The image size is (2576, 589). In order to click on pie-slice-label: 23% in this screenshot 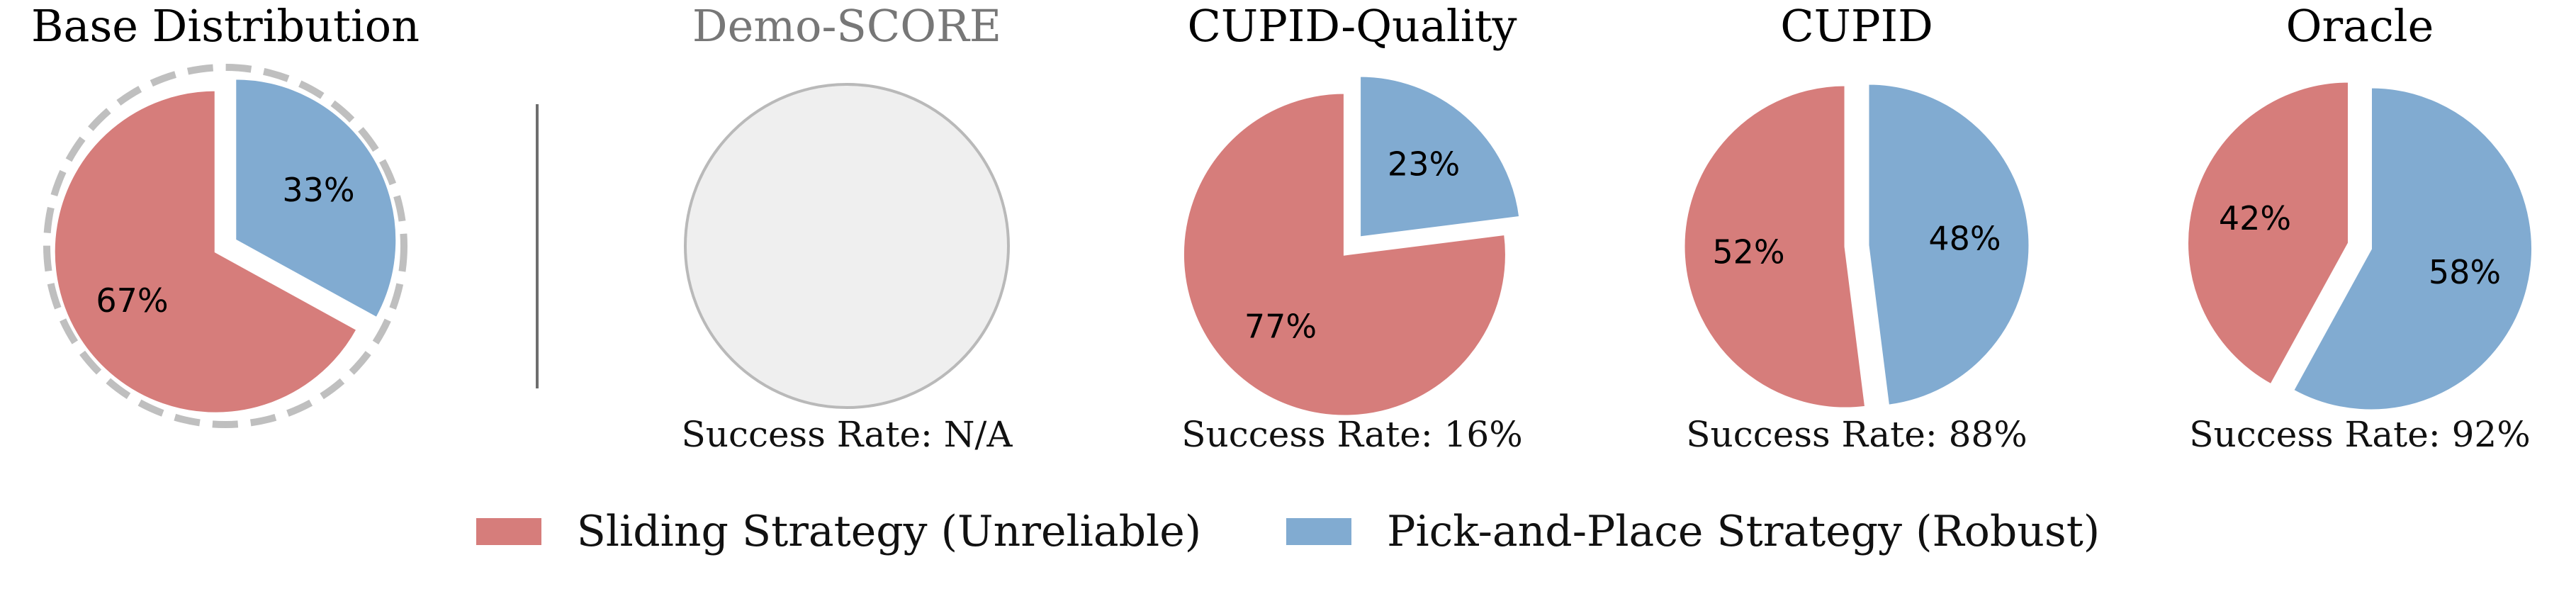, I will do `click(1424, 164)`.